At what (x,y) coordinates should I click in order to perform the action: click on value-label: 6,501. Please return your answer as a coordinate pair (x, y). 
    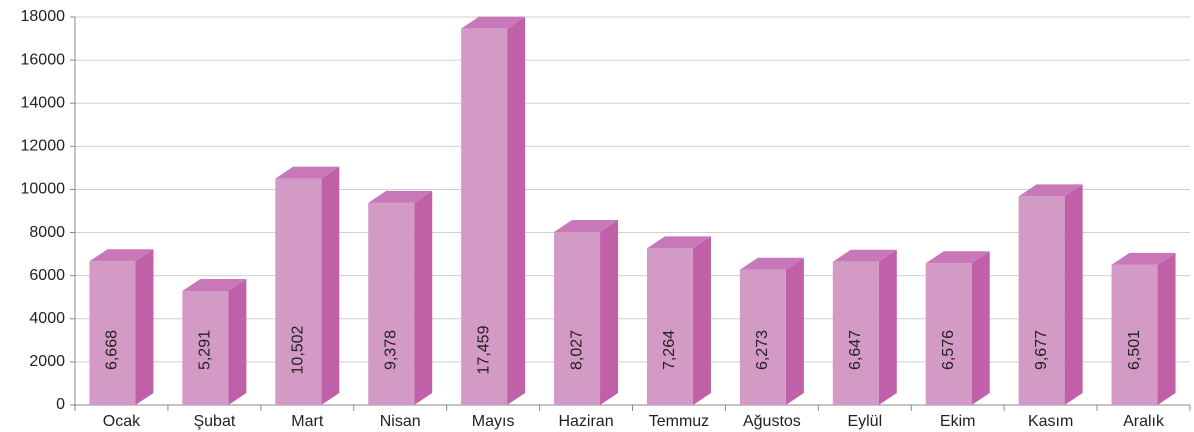
    Looking at the image, I should click on (1134, 350).